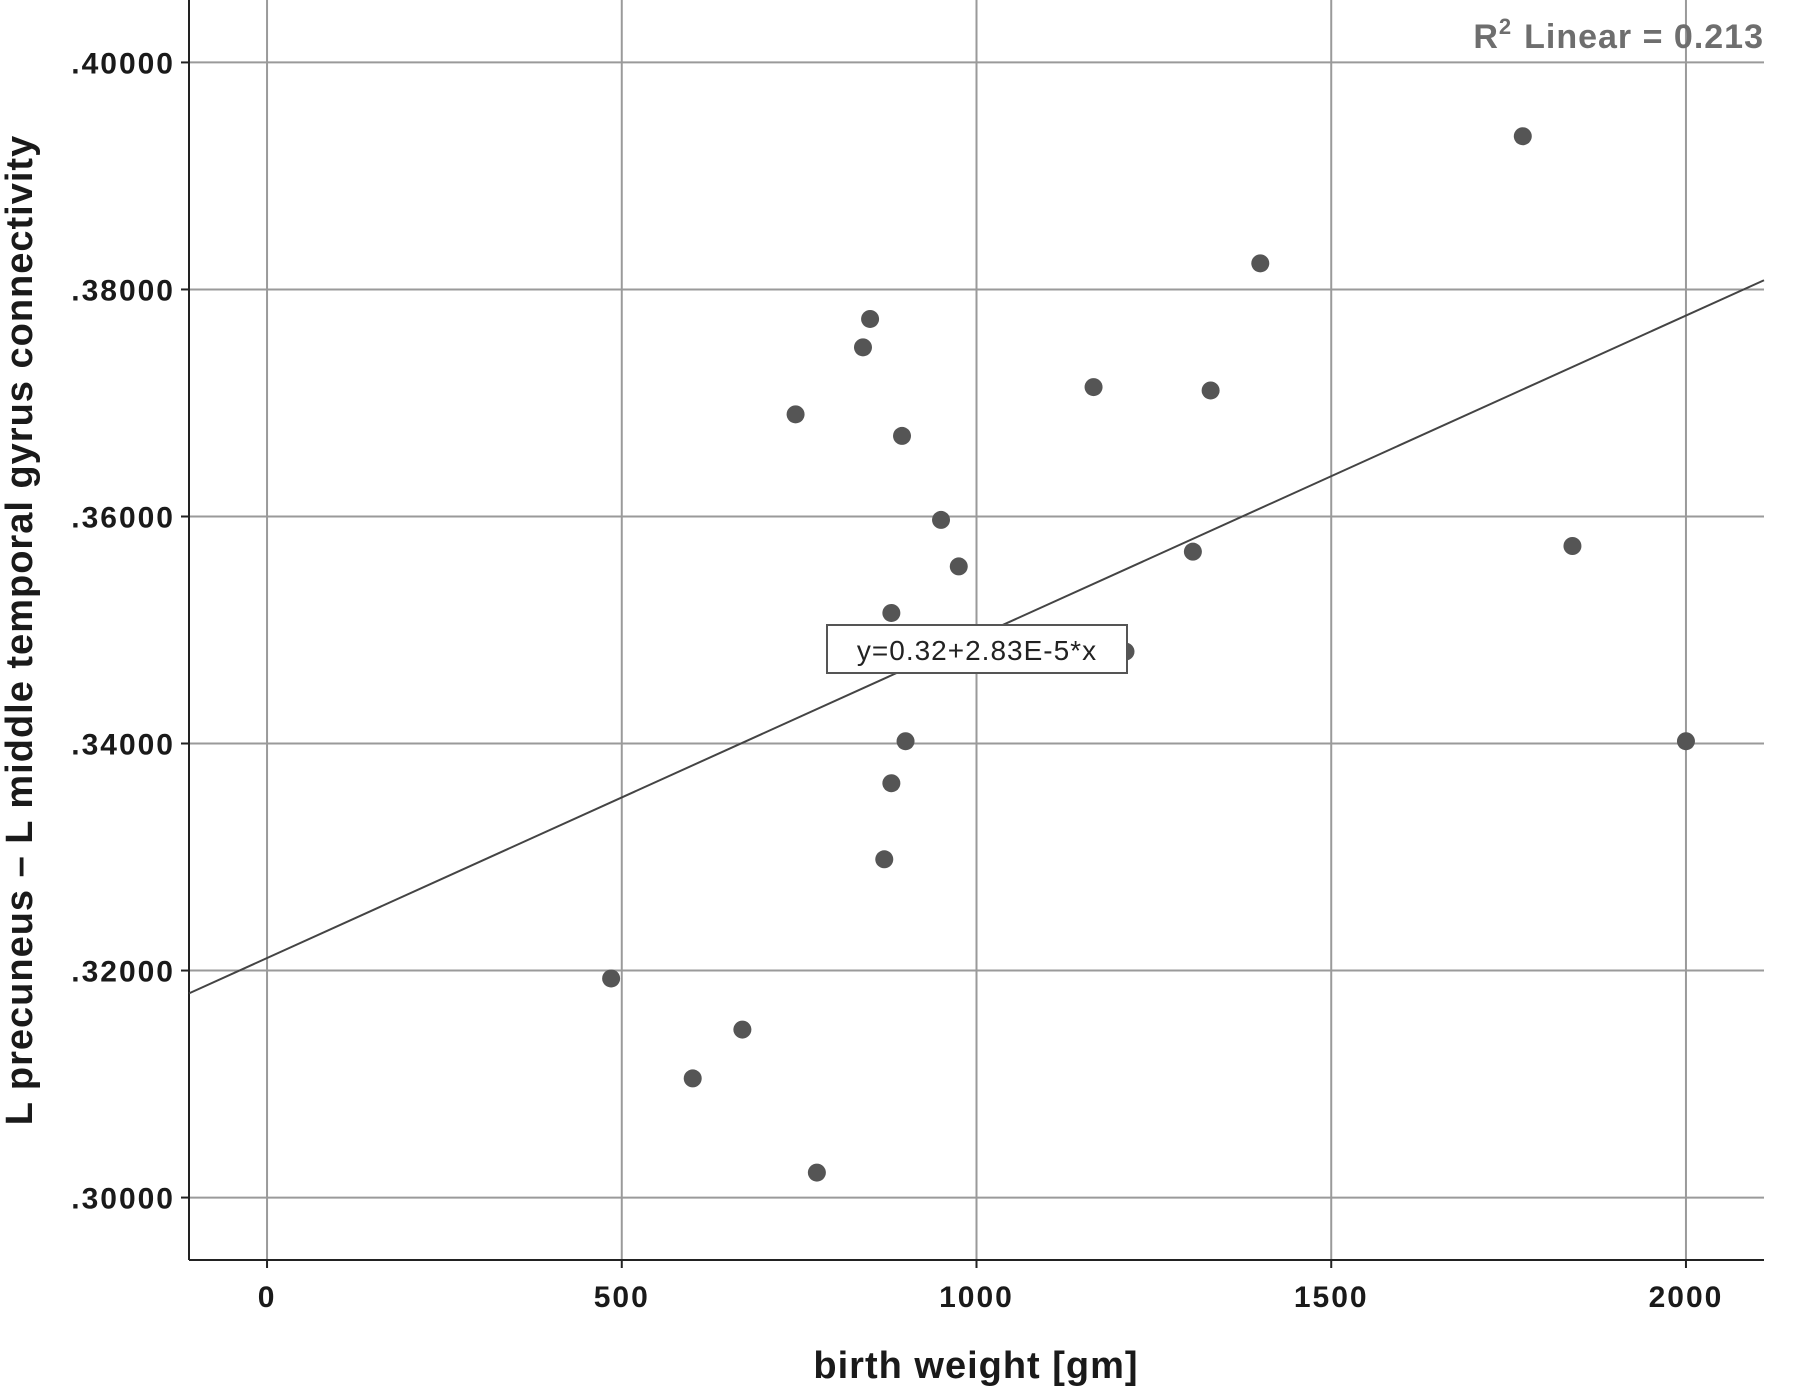  What do you see at coordinates (1331, 1297) in the screenshot?
I see `x-tick-label: 1500` at bounding box center [1331, 1297].